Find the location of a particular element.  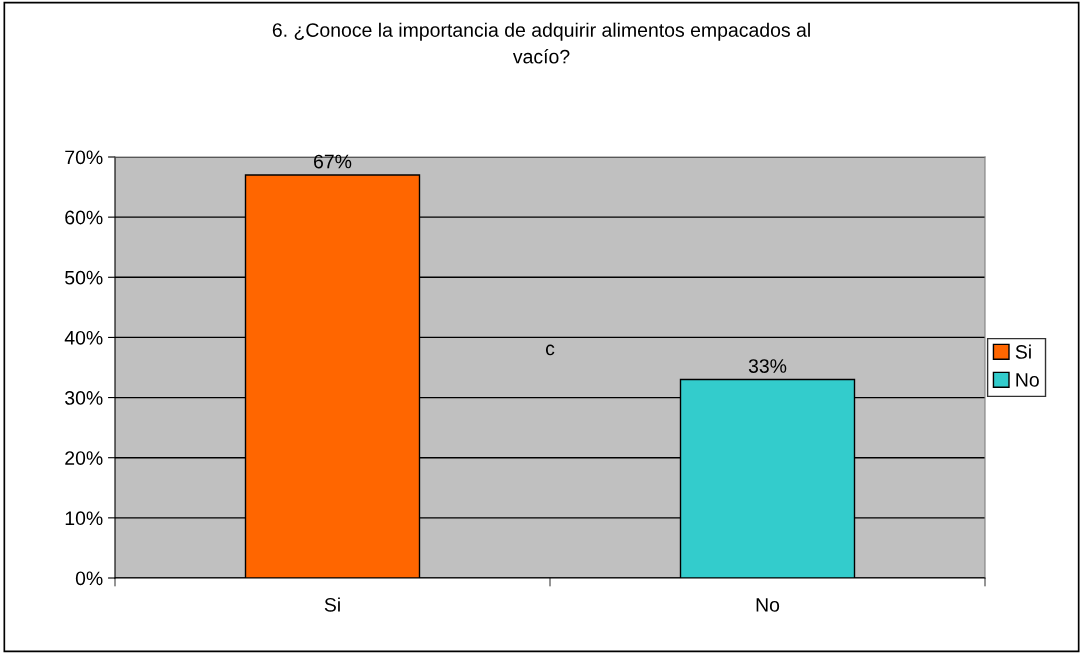

y-tick-label: 40% is located at coordinates (83, 337).